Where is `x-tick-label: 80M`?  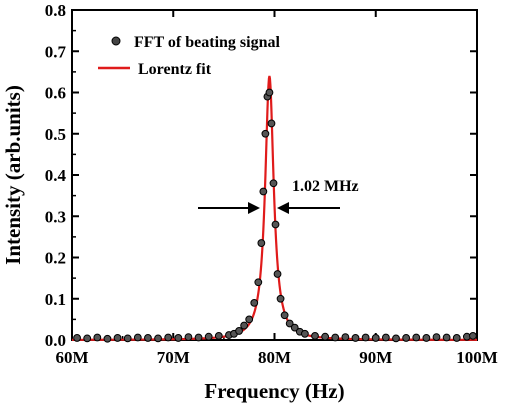
x-tick-label: 80M is located at coordinates (274, 357).